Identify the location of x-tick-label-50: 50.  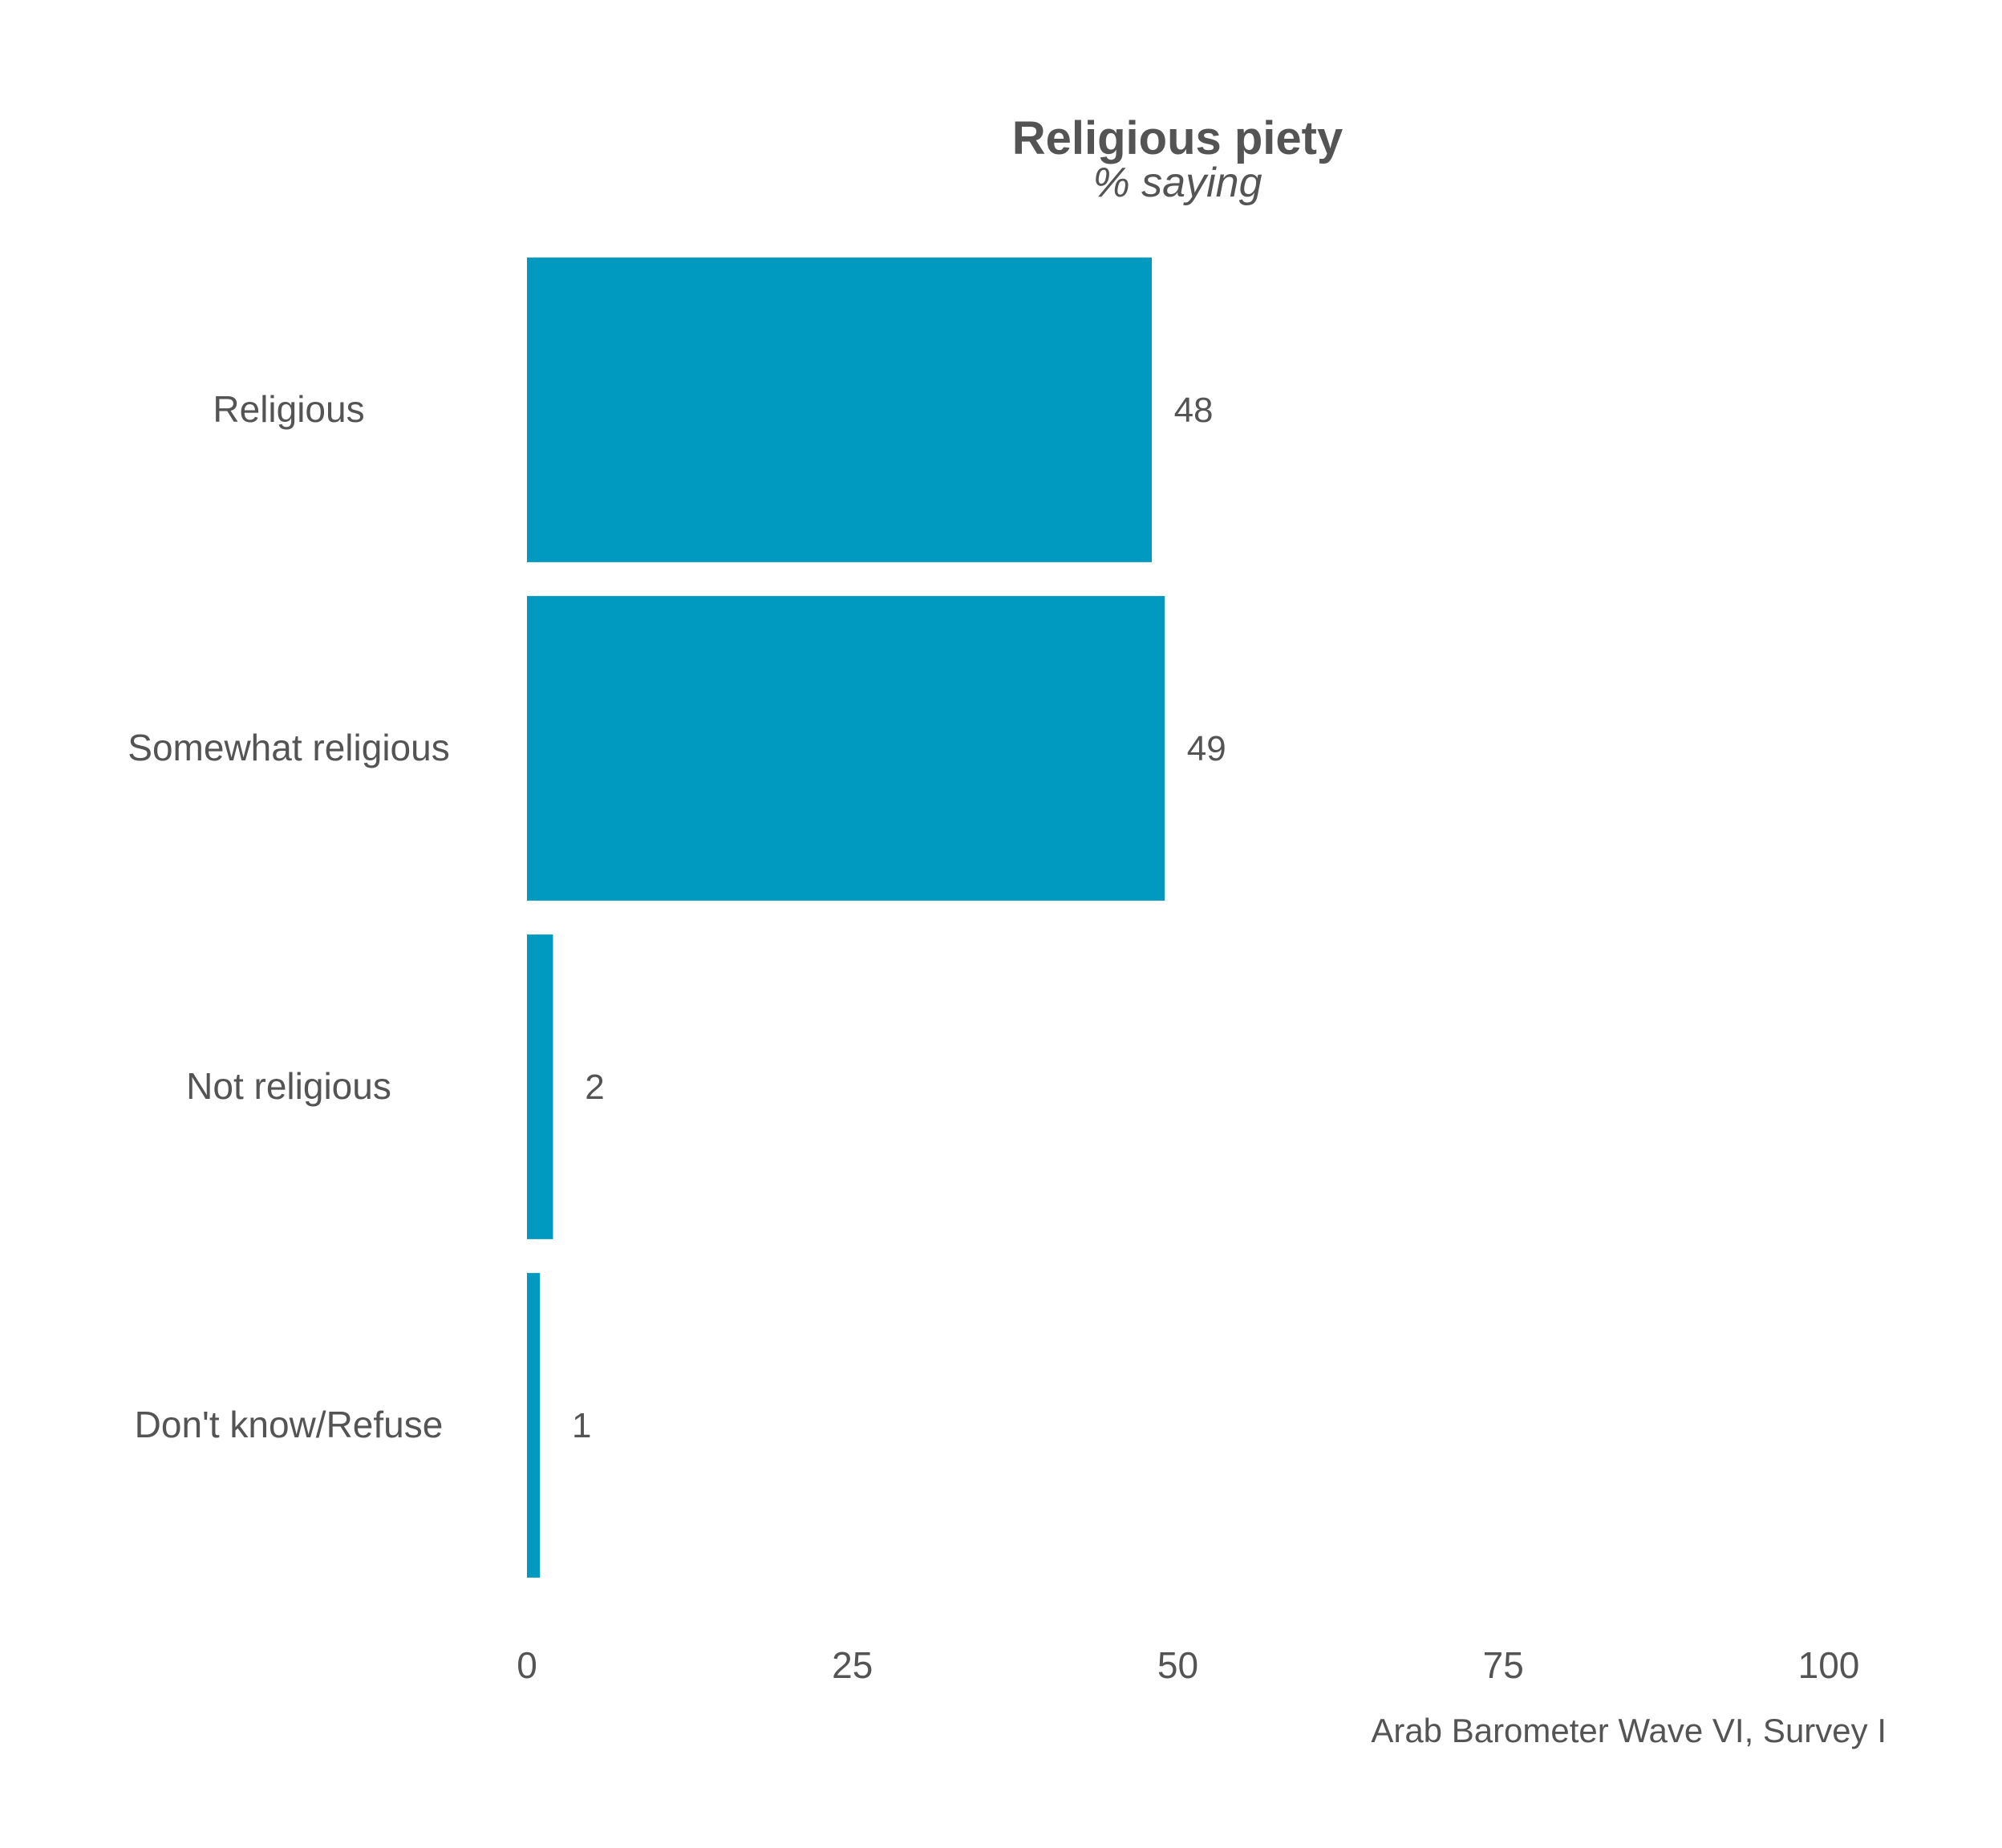
(1177, 1665).